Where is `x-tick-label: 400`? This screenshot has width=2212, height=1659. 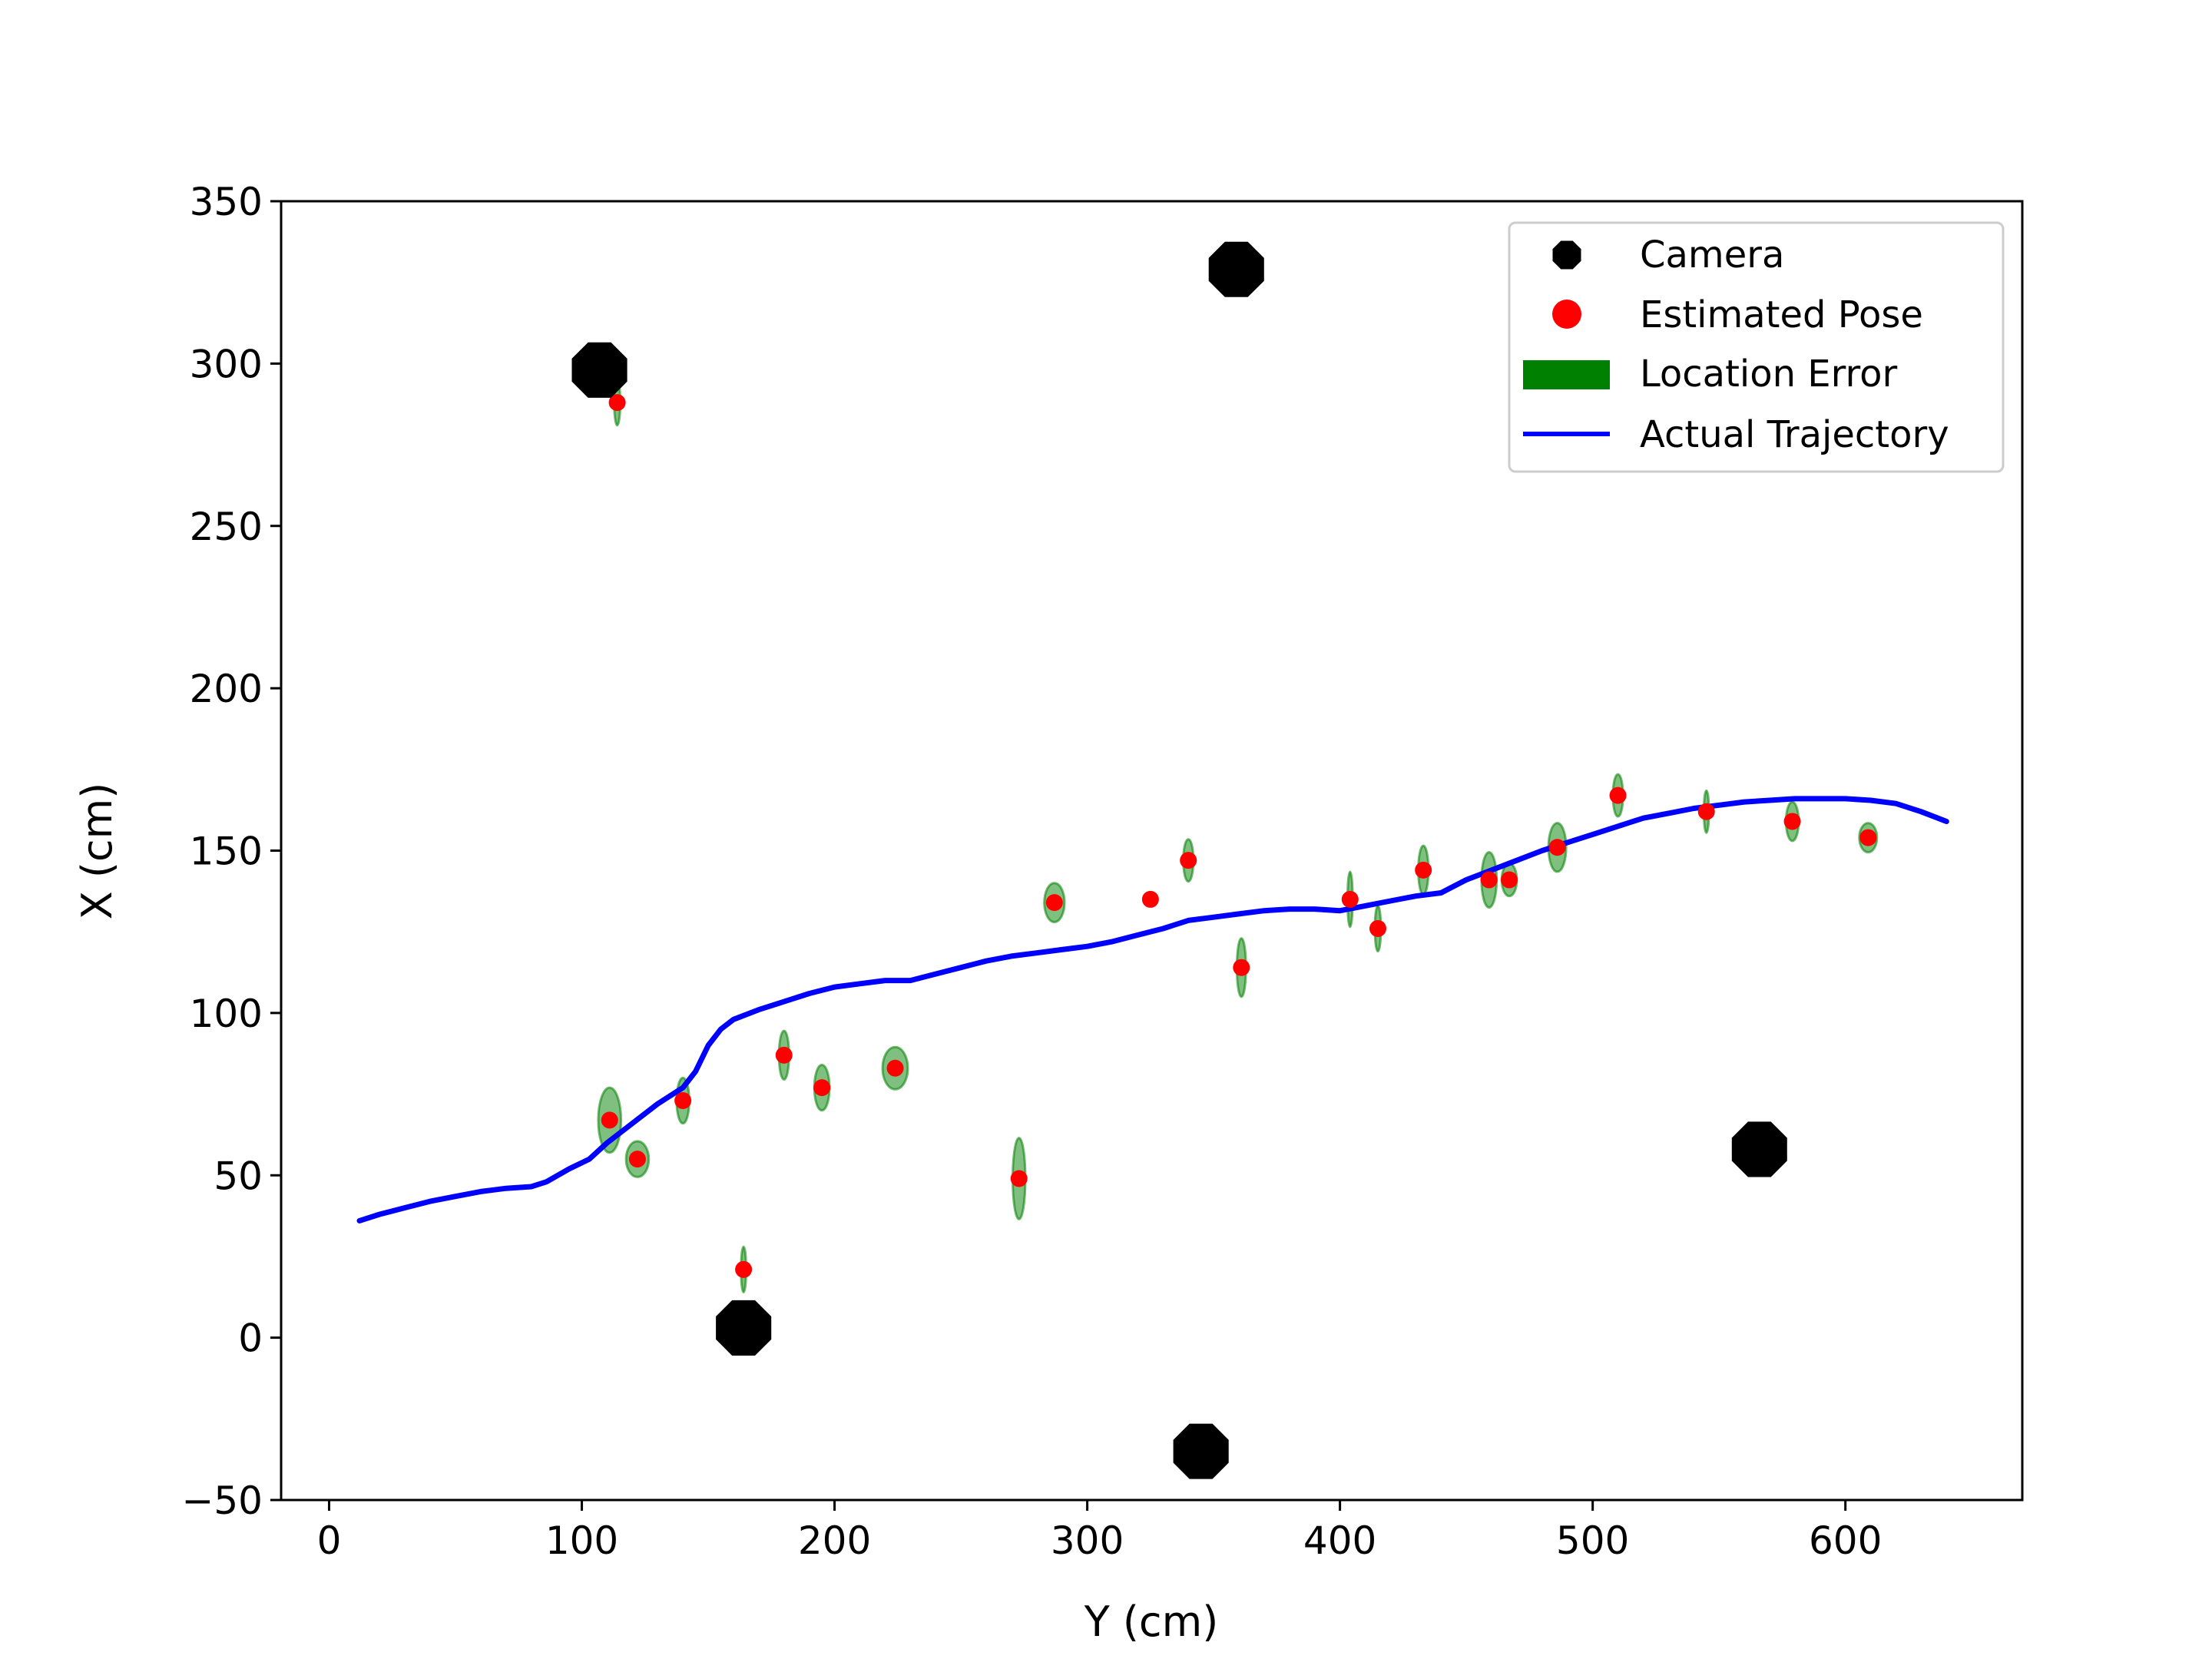 x-tick-label: 400 is located at coordinates (1339, 1541).